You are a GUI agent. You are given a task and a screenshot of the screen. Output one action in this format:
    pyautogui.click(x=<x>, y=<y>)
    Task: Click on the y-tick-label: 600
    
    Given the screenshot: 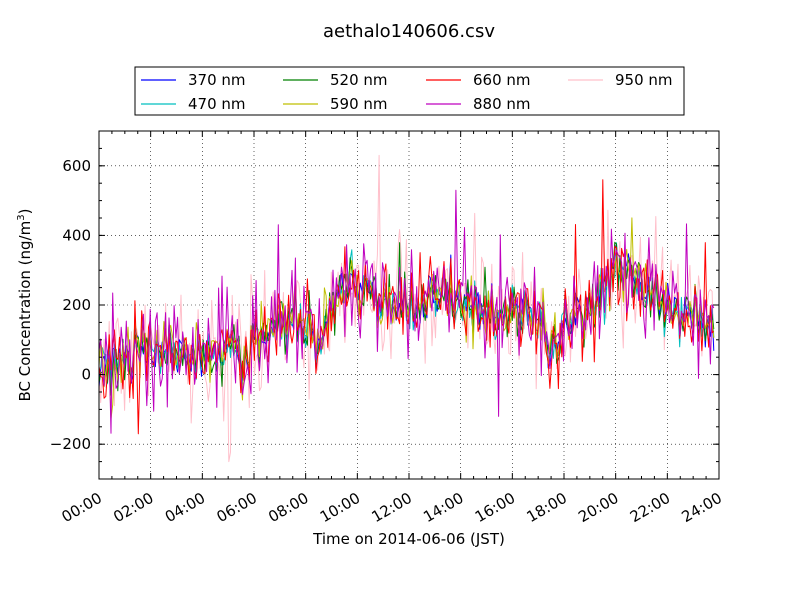 What is the action you would take?
    pyautogui.click(x=76, y=166)
    